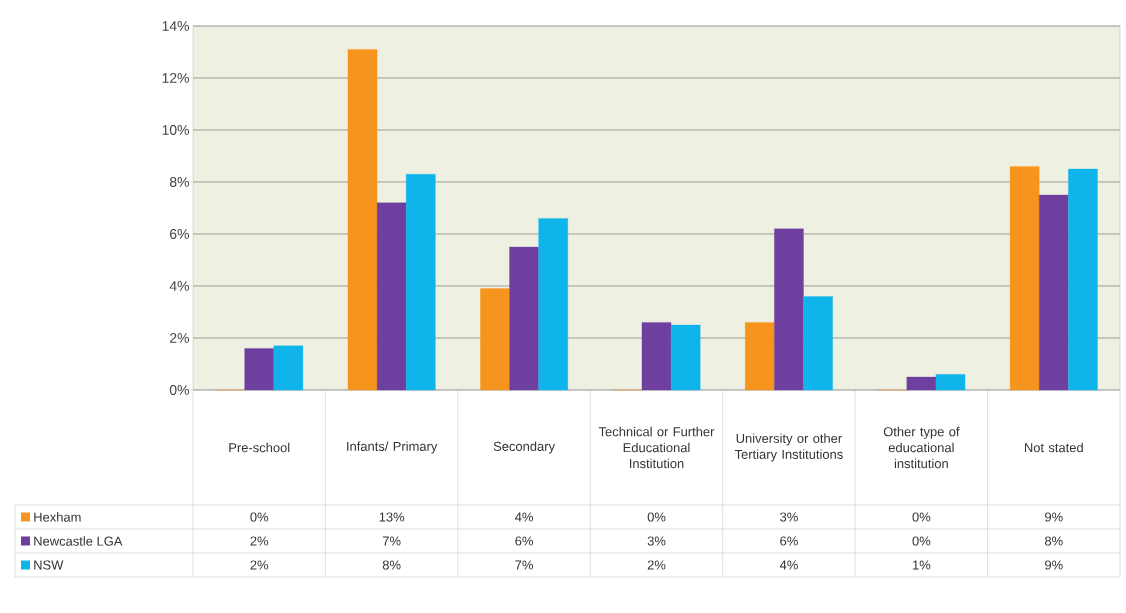 The height and width of the screenshot is (613, 1126). What do you see at coordinates (179, 390) in the screenshot?
I see `y-tick-label: 0%` at bounding box center [179, 390].